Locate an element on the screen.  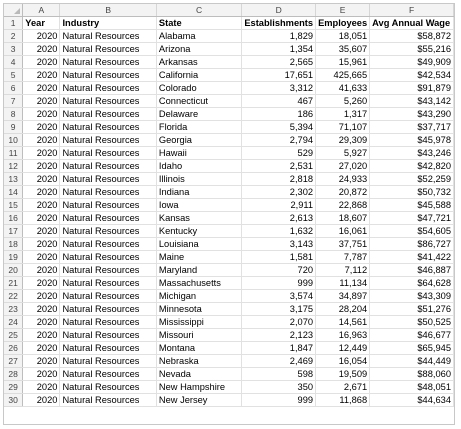
cell: Colorado is located at coordinates (199, 88).